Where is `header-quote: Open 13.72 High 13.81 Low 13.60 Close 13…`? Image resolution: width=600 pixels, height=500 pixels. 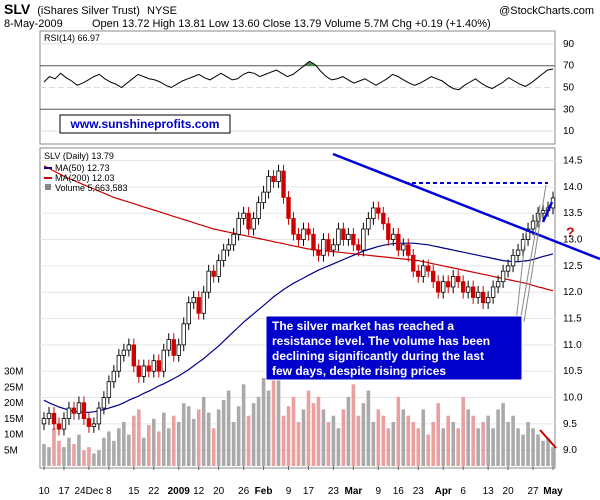
header-quote: Open 13.72 High 13.81 Low 13.60 Close 13… is located at coordinates (291, 24).